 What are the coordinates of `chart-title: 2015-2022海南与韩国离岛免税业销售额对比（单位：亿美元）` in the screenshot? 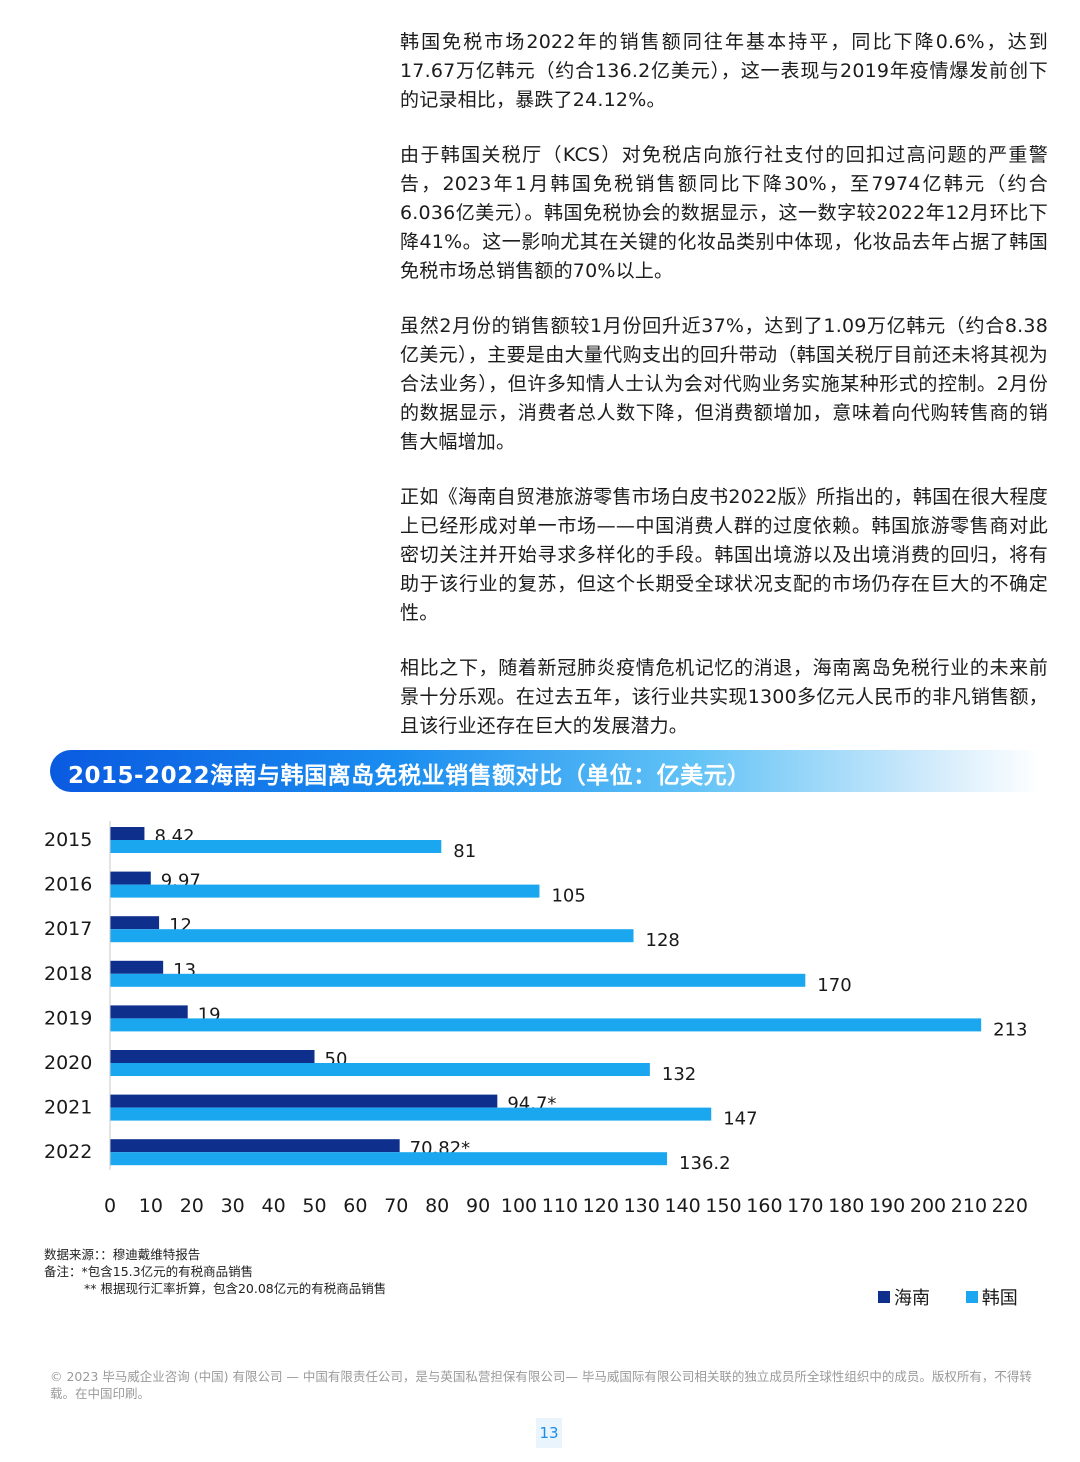 It's located at (409, 776).